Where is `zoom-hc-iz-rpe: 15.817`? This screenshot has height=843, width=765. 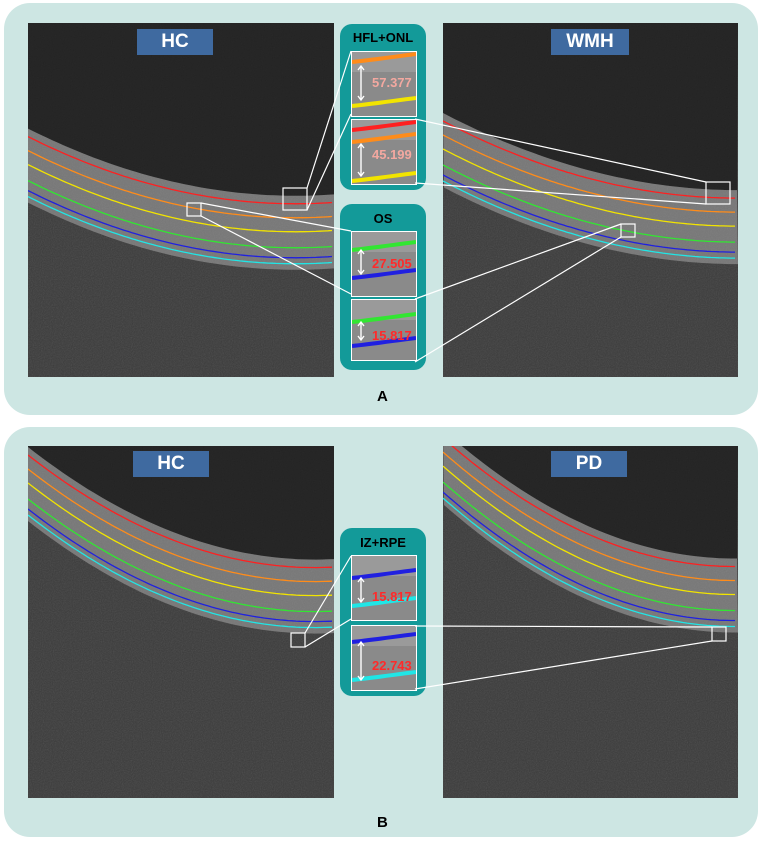 zoom-hc-iz-rpe: 15.817 is located at coordinates (384, 588).